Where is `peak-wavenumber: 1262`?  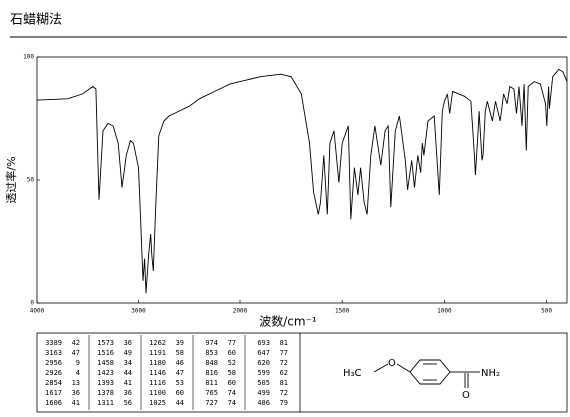
peak-wavenumber: 1262 is located at coordinates (157, 343).